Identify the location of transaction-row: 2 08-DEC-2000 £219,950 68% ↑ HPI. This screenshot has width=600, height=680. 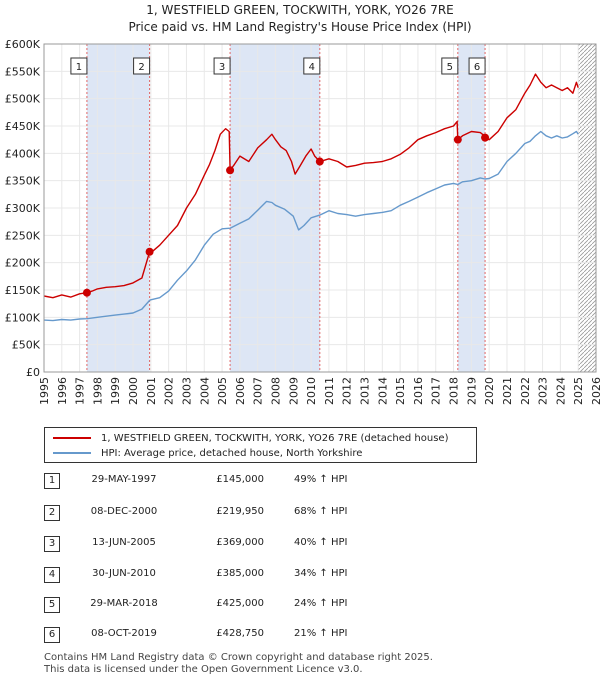
(254, 514).